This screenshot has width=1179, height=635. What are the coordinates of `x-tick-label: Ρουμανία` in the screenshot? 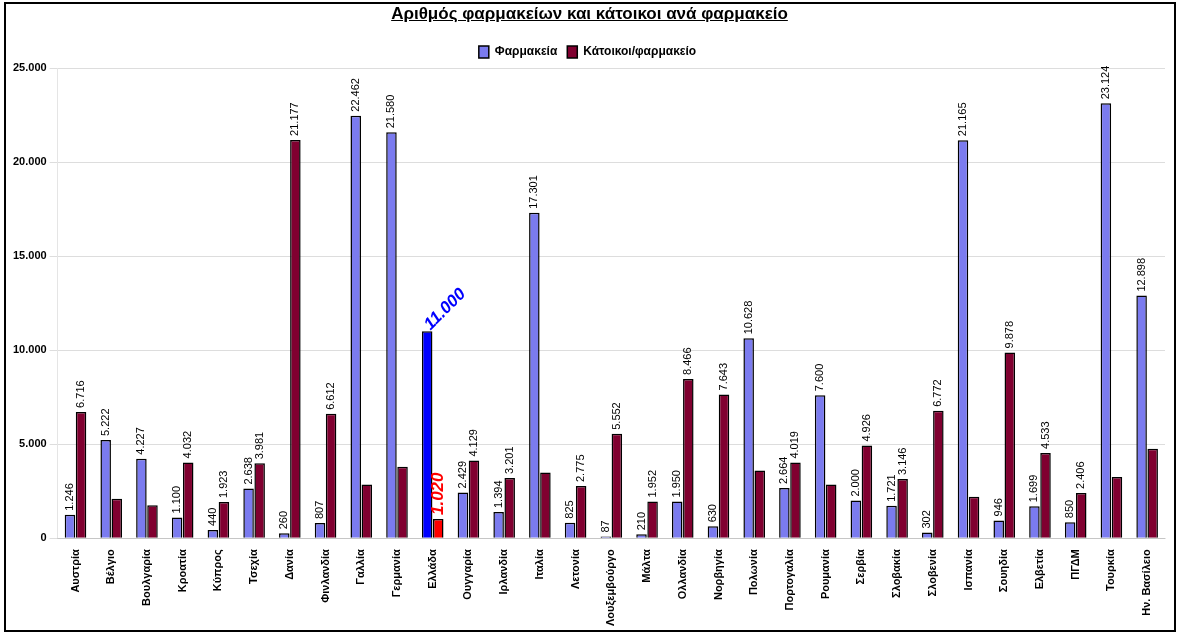 It's located at (824, 574).